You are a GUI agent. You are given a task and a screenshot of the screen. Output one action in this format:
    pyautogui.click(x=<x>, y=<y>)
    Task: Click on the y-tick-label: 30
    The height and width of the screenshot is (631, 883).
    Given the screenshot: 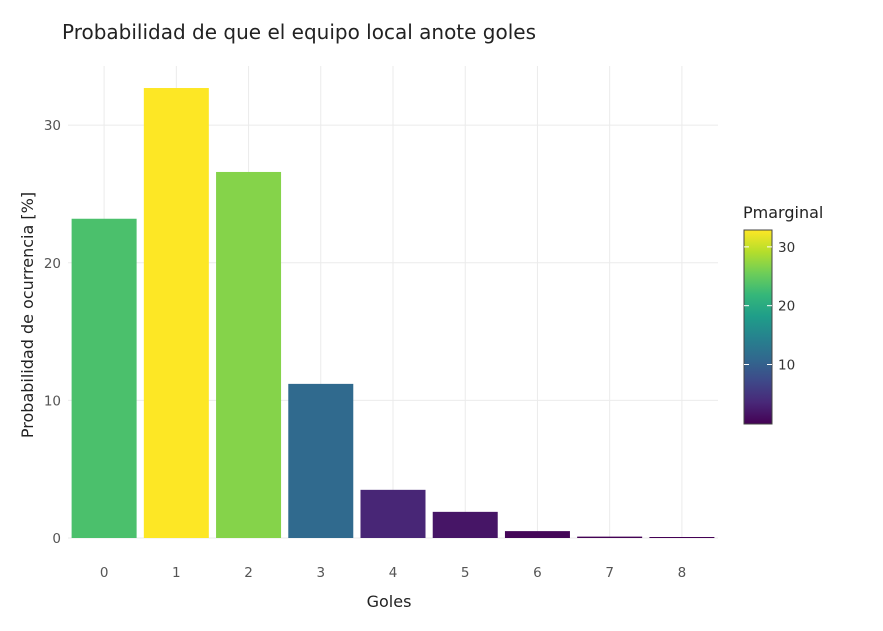 What is the action you would take?
    pyautogui.click(x=52, y=126)
    